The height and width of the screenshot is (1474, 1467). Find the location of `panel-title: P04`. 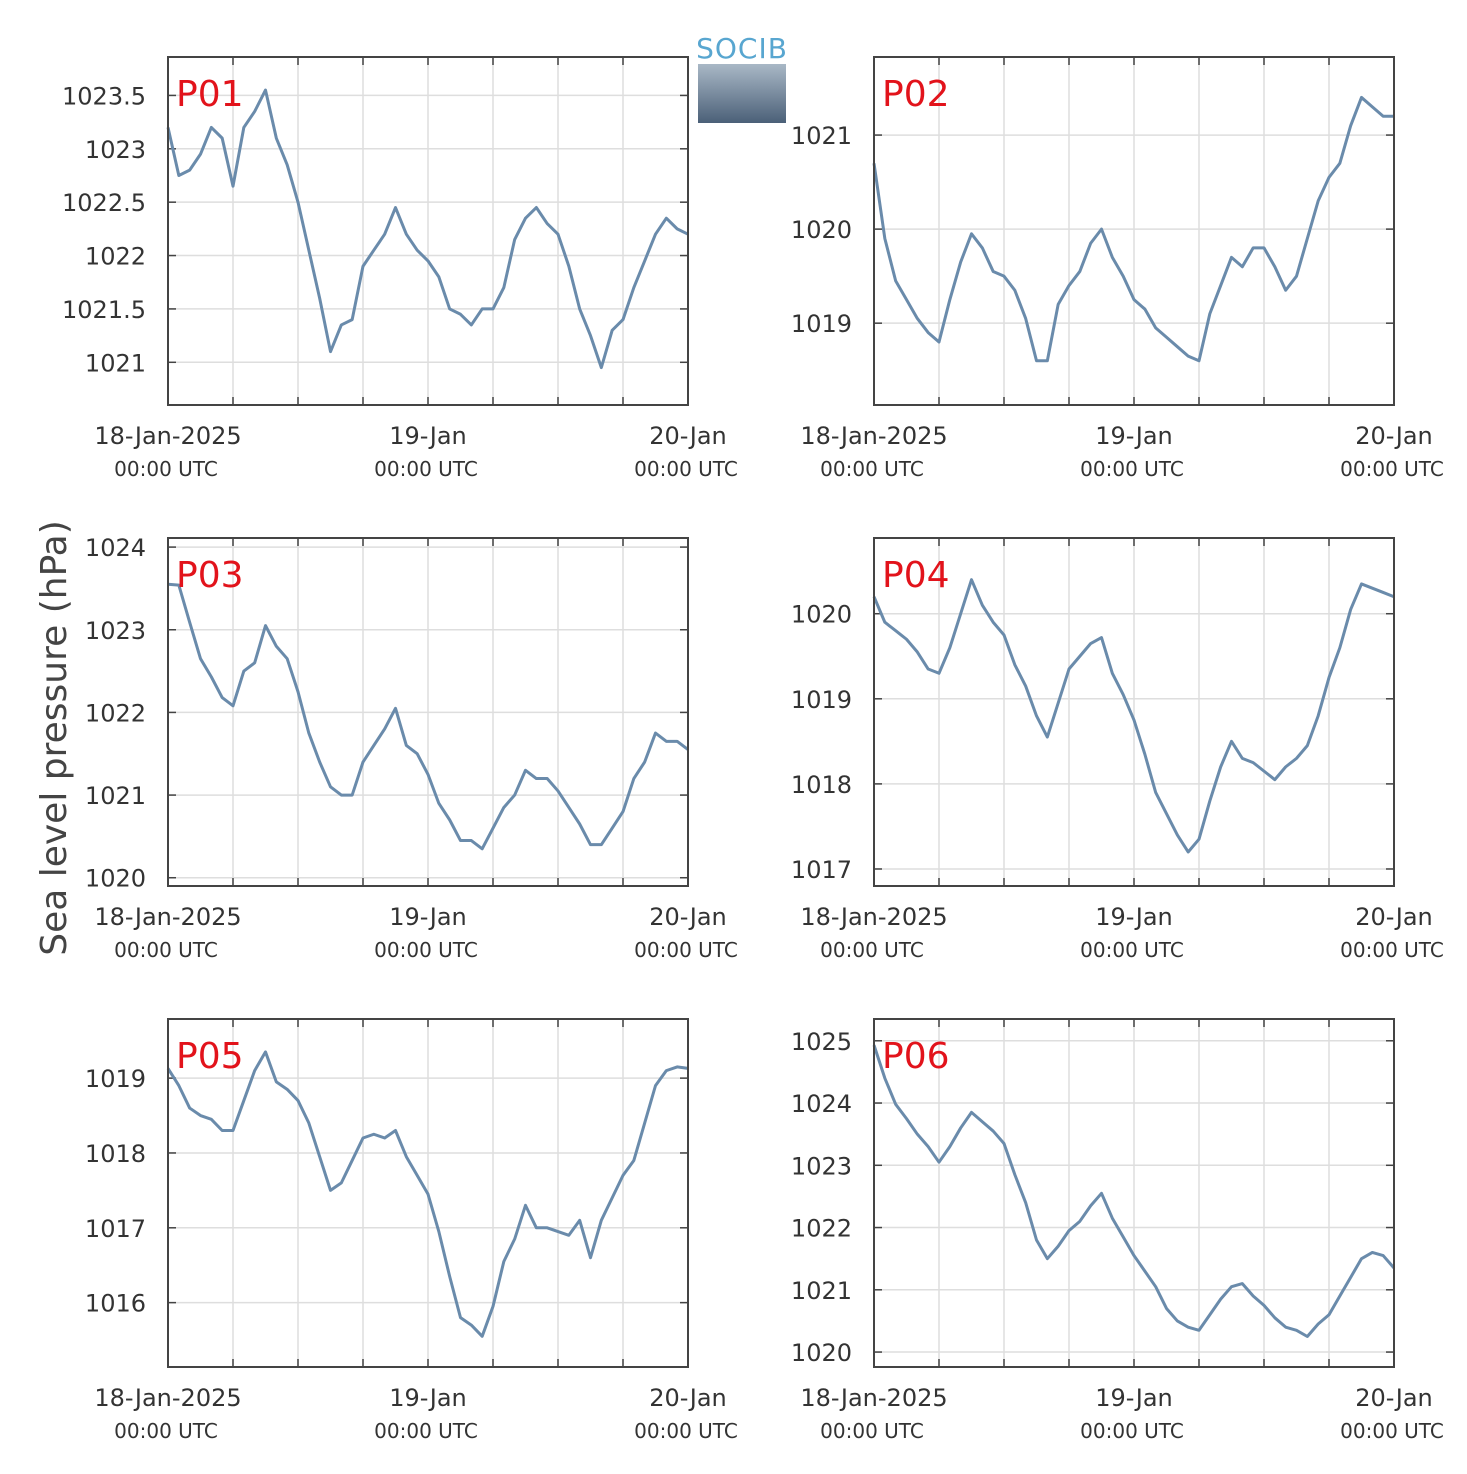

panel-title: P04 is located at coordinates (916, 575).